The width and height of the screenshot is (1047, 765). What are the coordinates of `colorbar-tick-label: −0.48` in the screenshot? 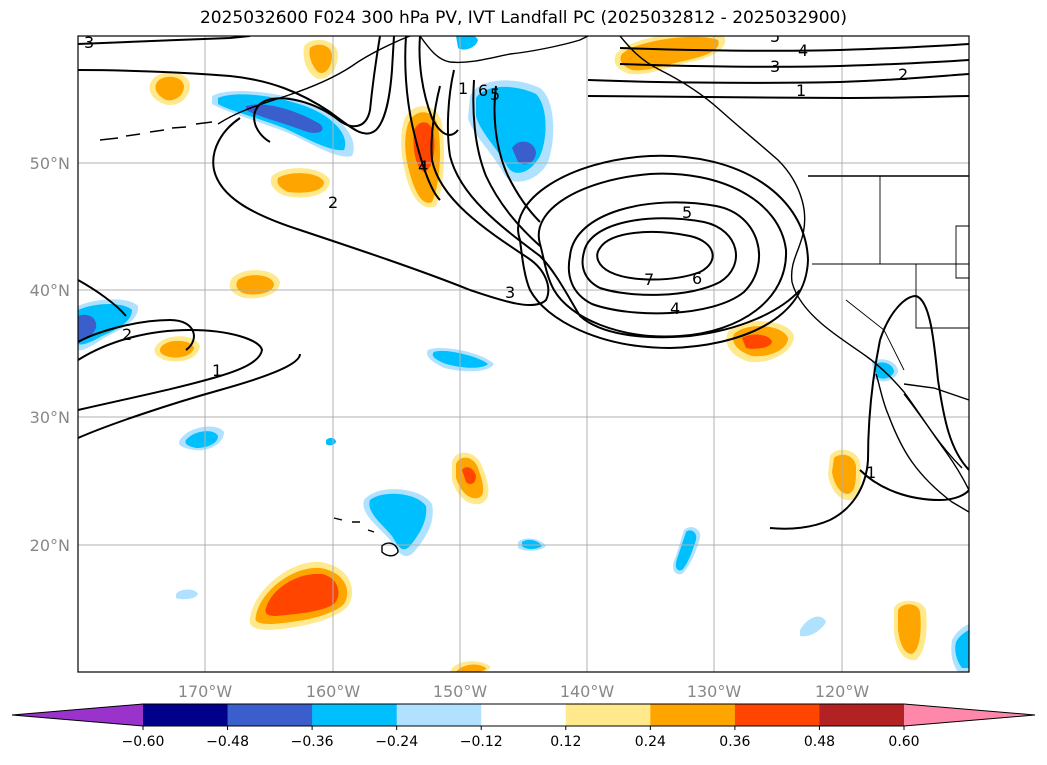 It's located at (227, 742).